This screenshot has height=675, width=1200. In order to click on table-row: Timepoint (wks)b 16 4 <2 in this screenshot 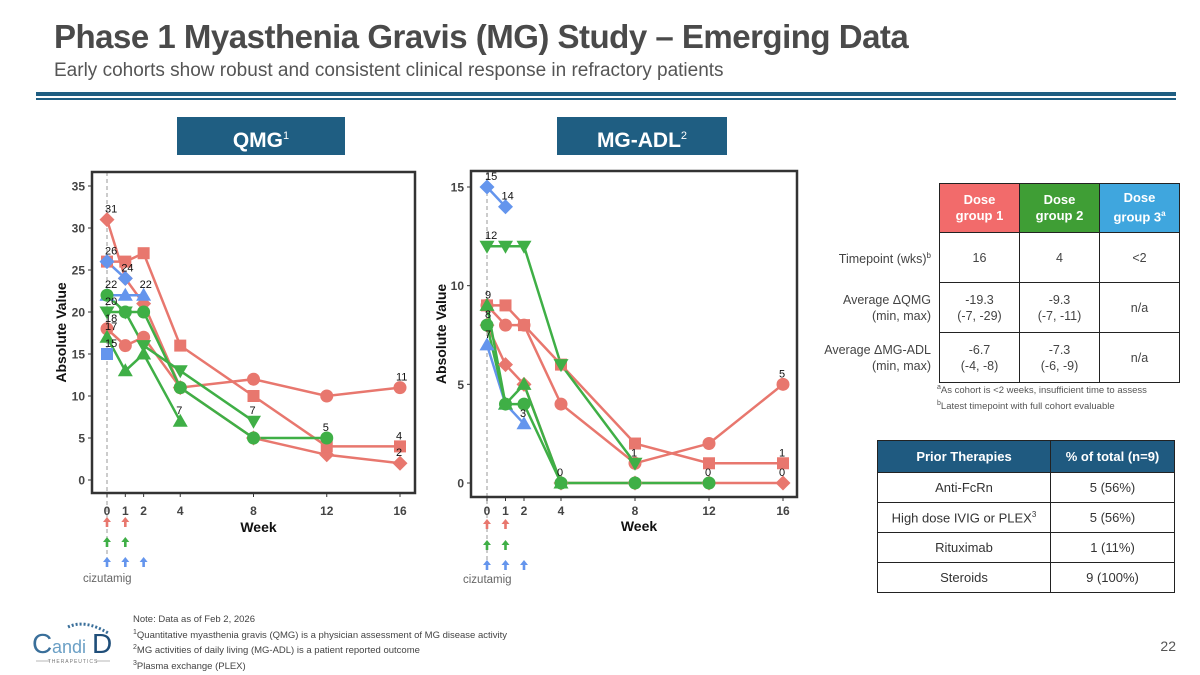, I will do `click(995, 257)`.